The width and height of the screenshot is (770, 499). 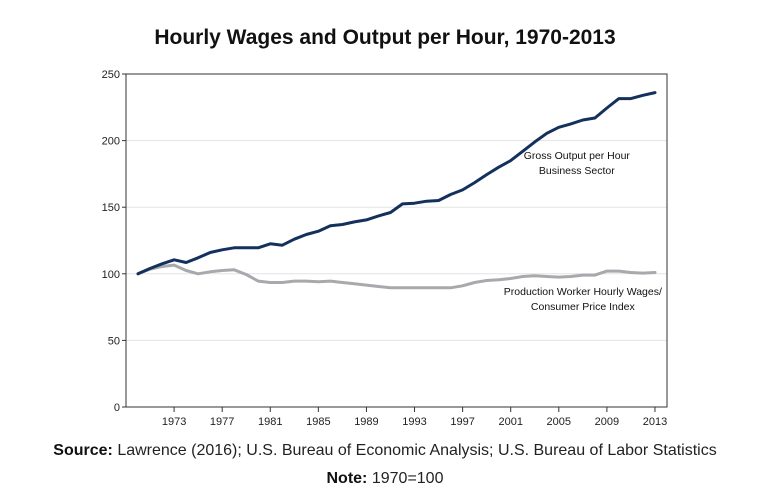 I want to click on y-tick-label: 100, so click(x=111, y=275).